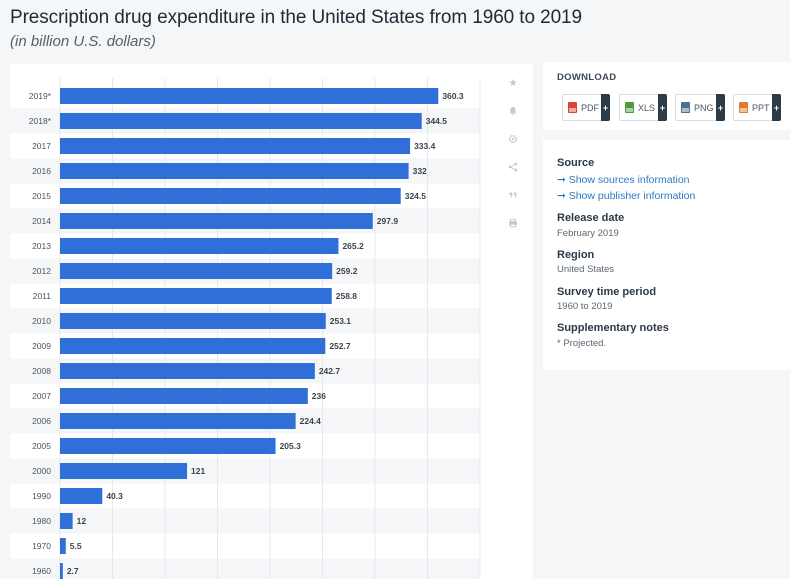 This screenshot has width=790, height=579. I want to click on ppt-file-icon, so click(743, 107).